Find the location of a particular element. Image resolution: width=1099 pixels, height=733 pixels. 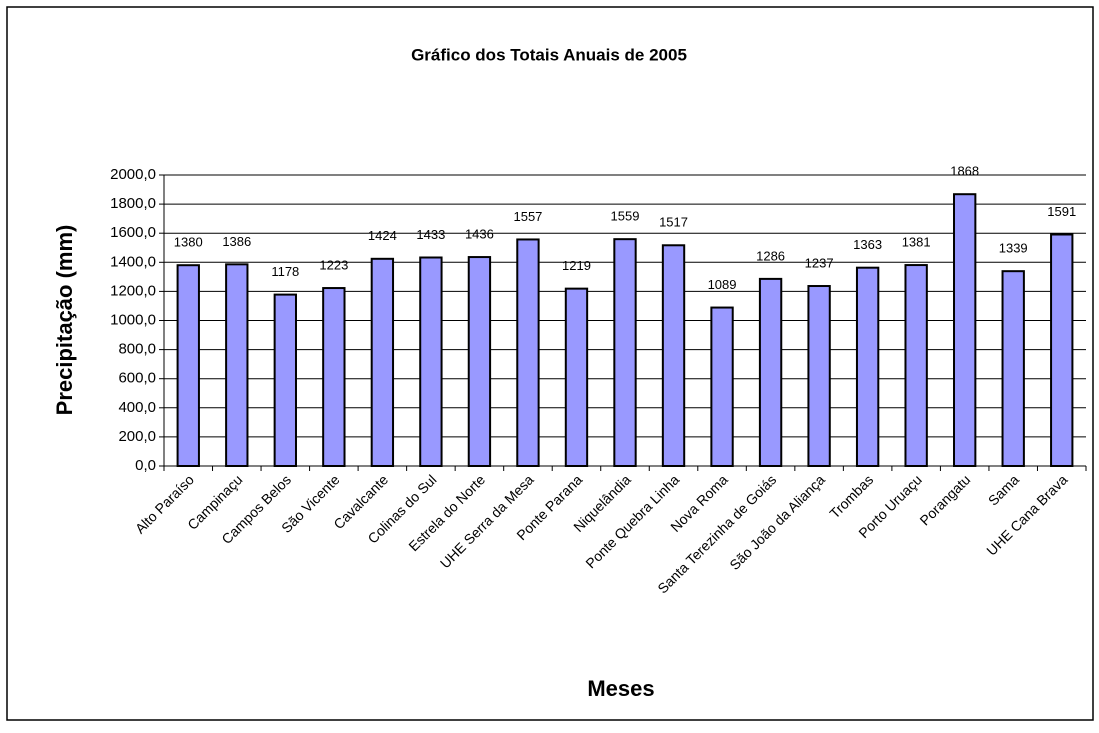

data-label: 1089 is located at coordinates (722, 284).